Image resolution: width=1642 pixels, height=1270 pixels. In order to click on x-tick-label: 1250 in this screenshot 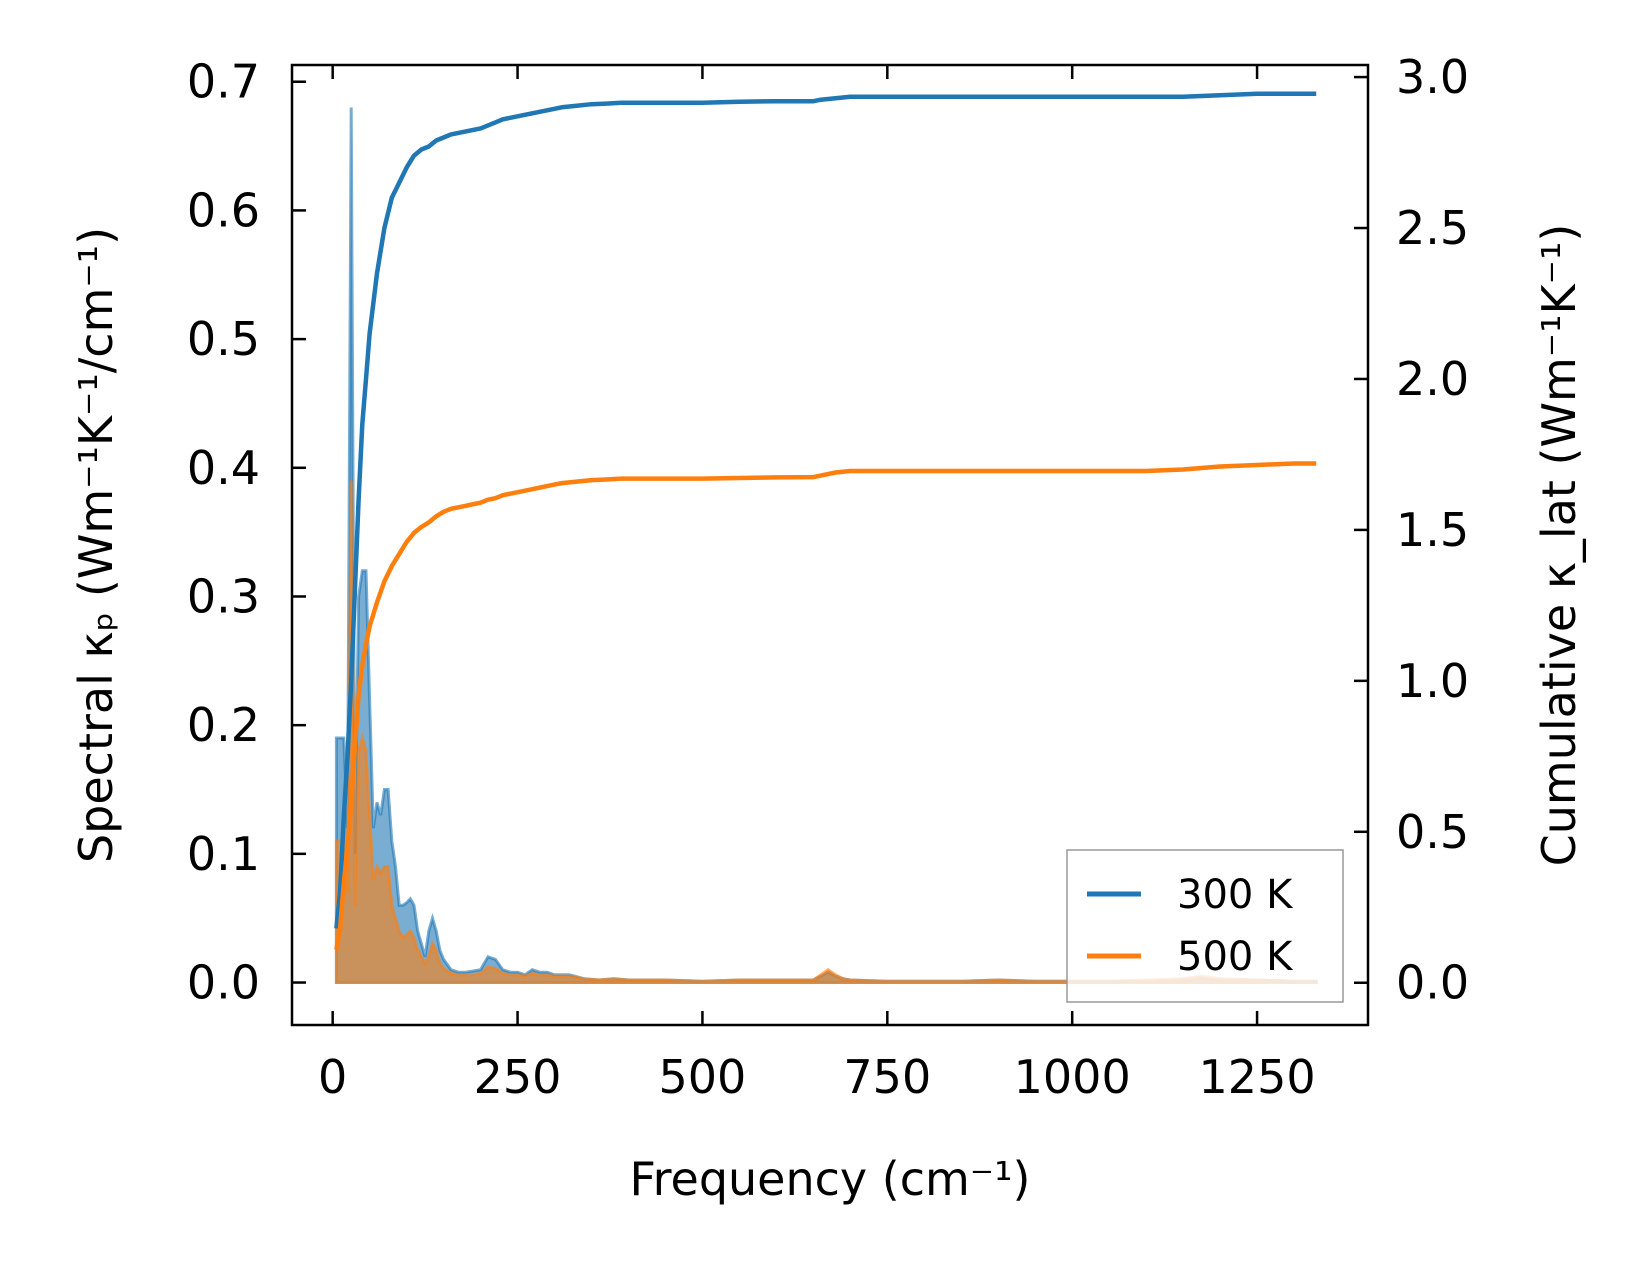, I will do `click(1257, 1077)`.